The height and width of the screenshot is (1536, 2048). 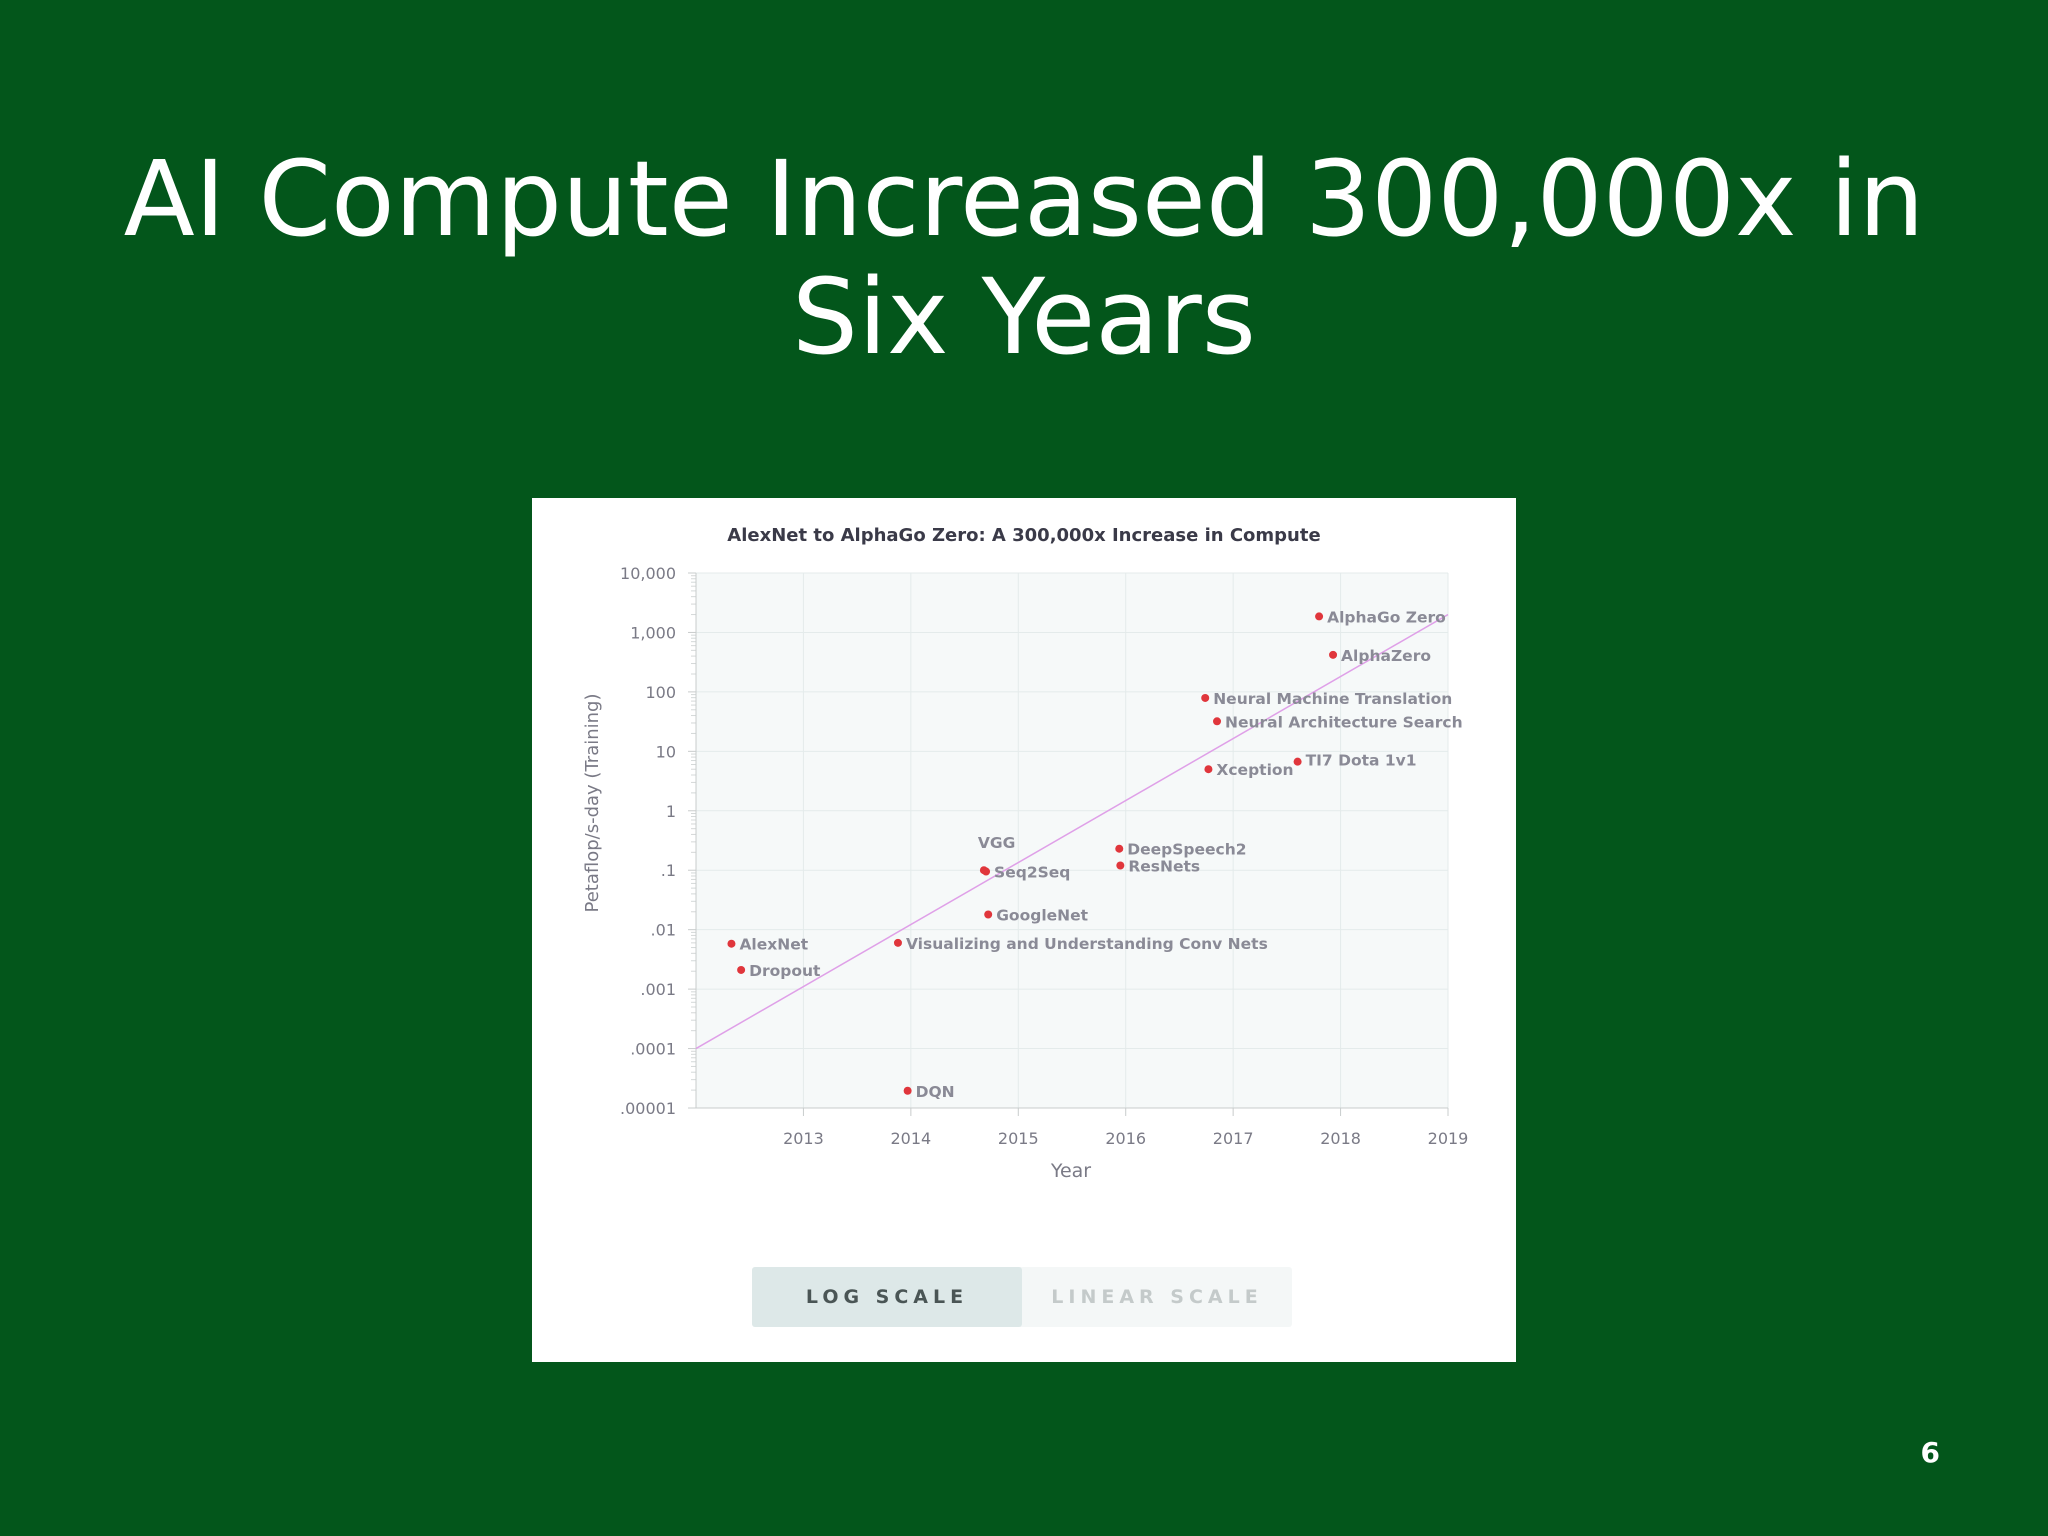 I want to click on y-tick-label: .01, so click(x=663, y=930).